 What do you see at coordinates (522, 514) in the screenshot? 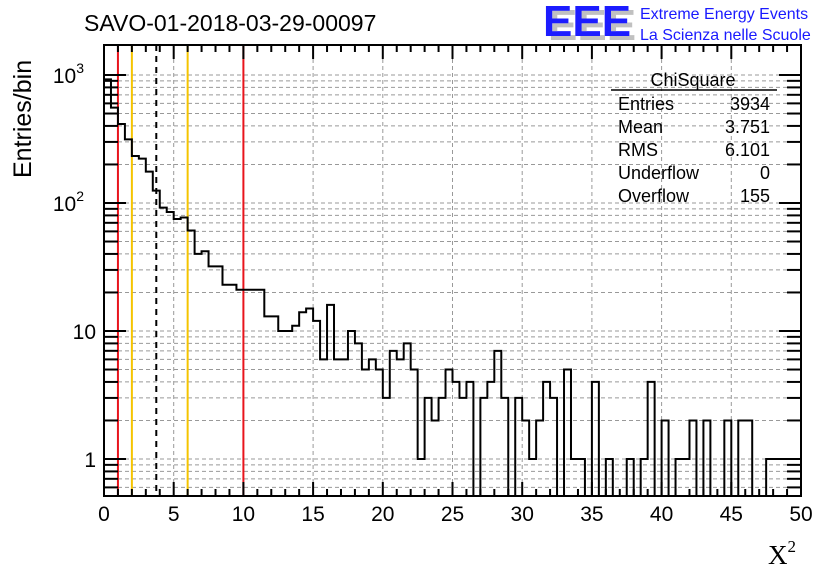
I see `x-tick-label: 30` at bounding box center [522, 514].